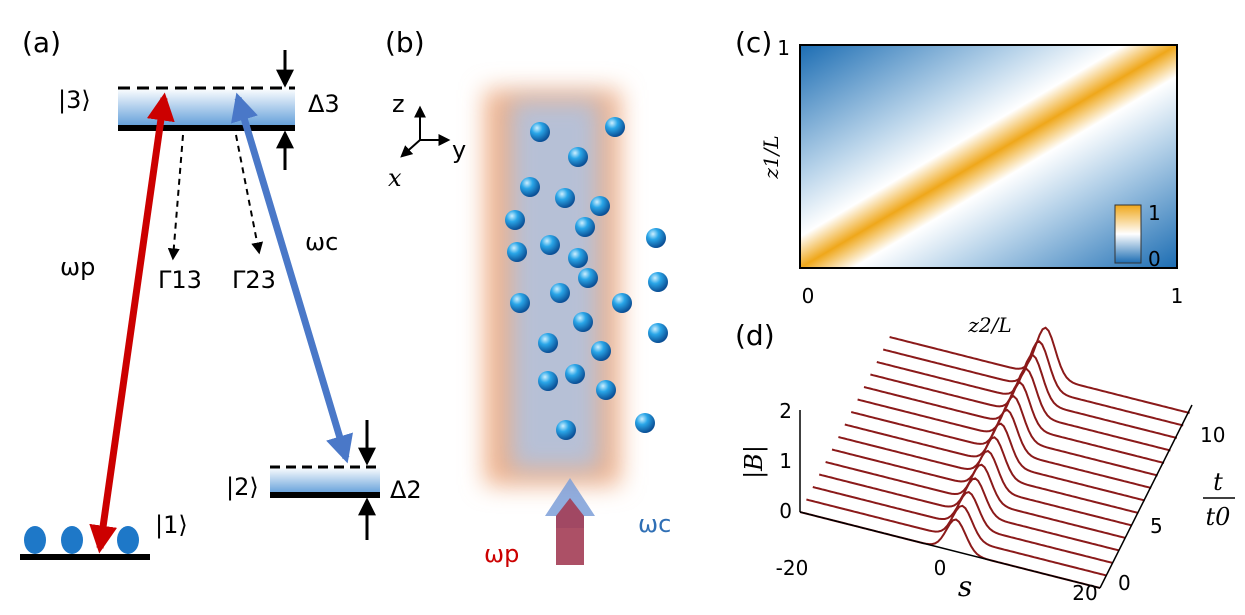  What do you see at coordinates (41, 42) in the screenshot?
I see `panel-label: (a)` at bounding box center [41, 42].